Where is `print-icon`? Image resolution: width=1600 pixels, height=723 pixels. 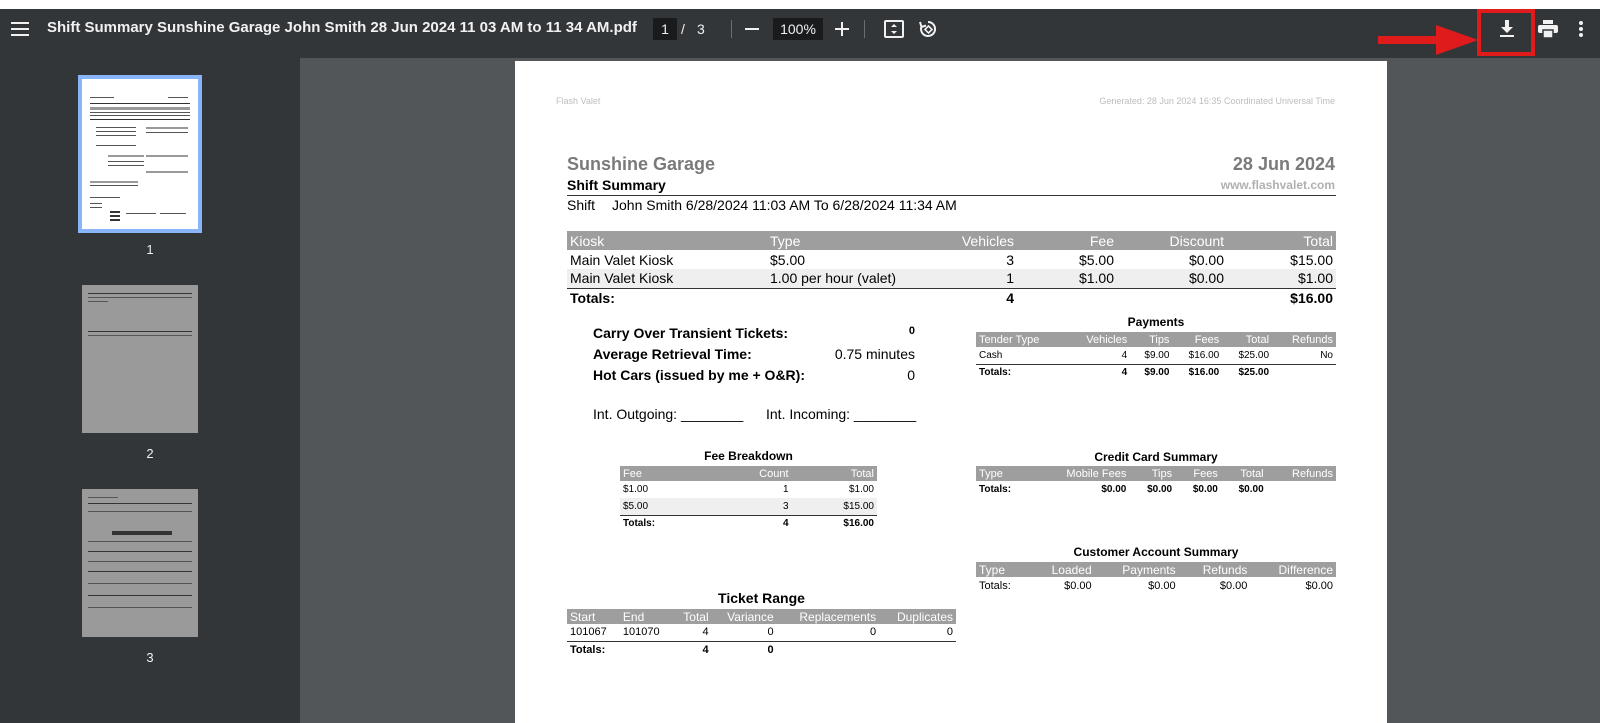
print-icon is located at coordinates (1548, 29).